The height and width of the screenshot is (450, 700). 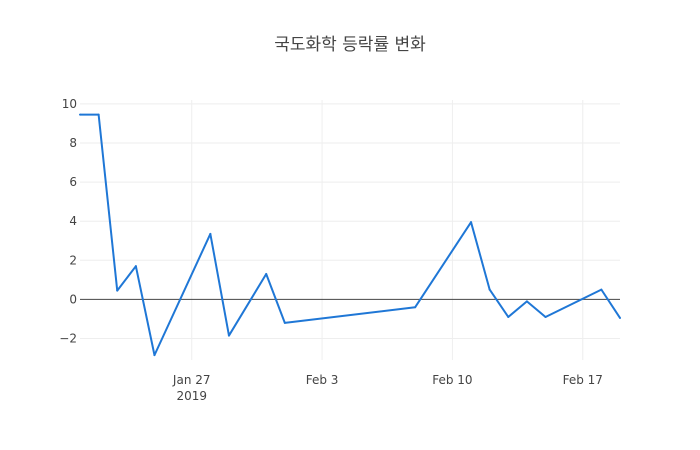 I want to click on x-tick-label: Jan 27, so click(x=191, y=380).